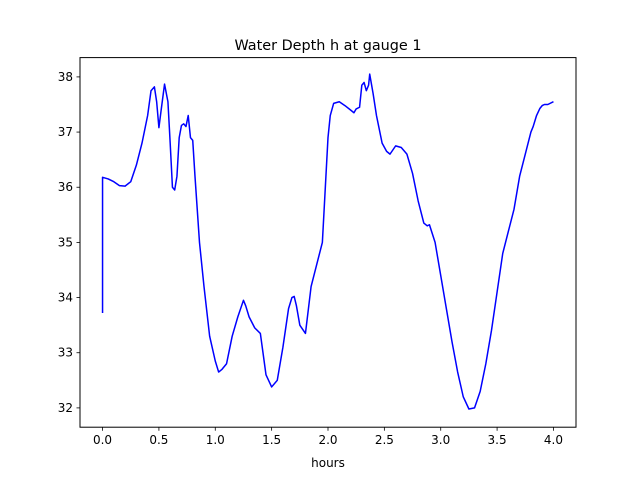 This screenshot has height=480, width=640. I want to click on x-tick-label: 2.0, so click(327, 440).